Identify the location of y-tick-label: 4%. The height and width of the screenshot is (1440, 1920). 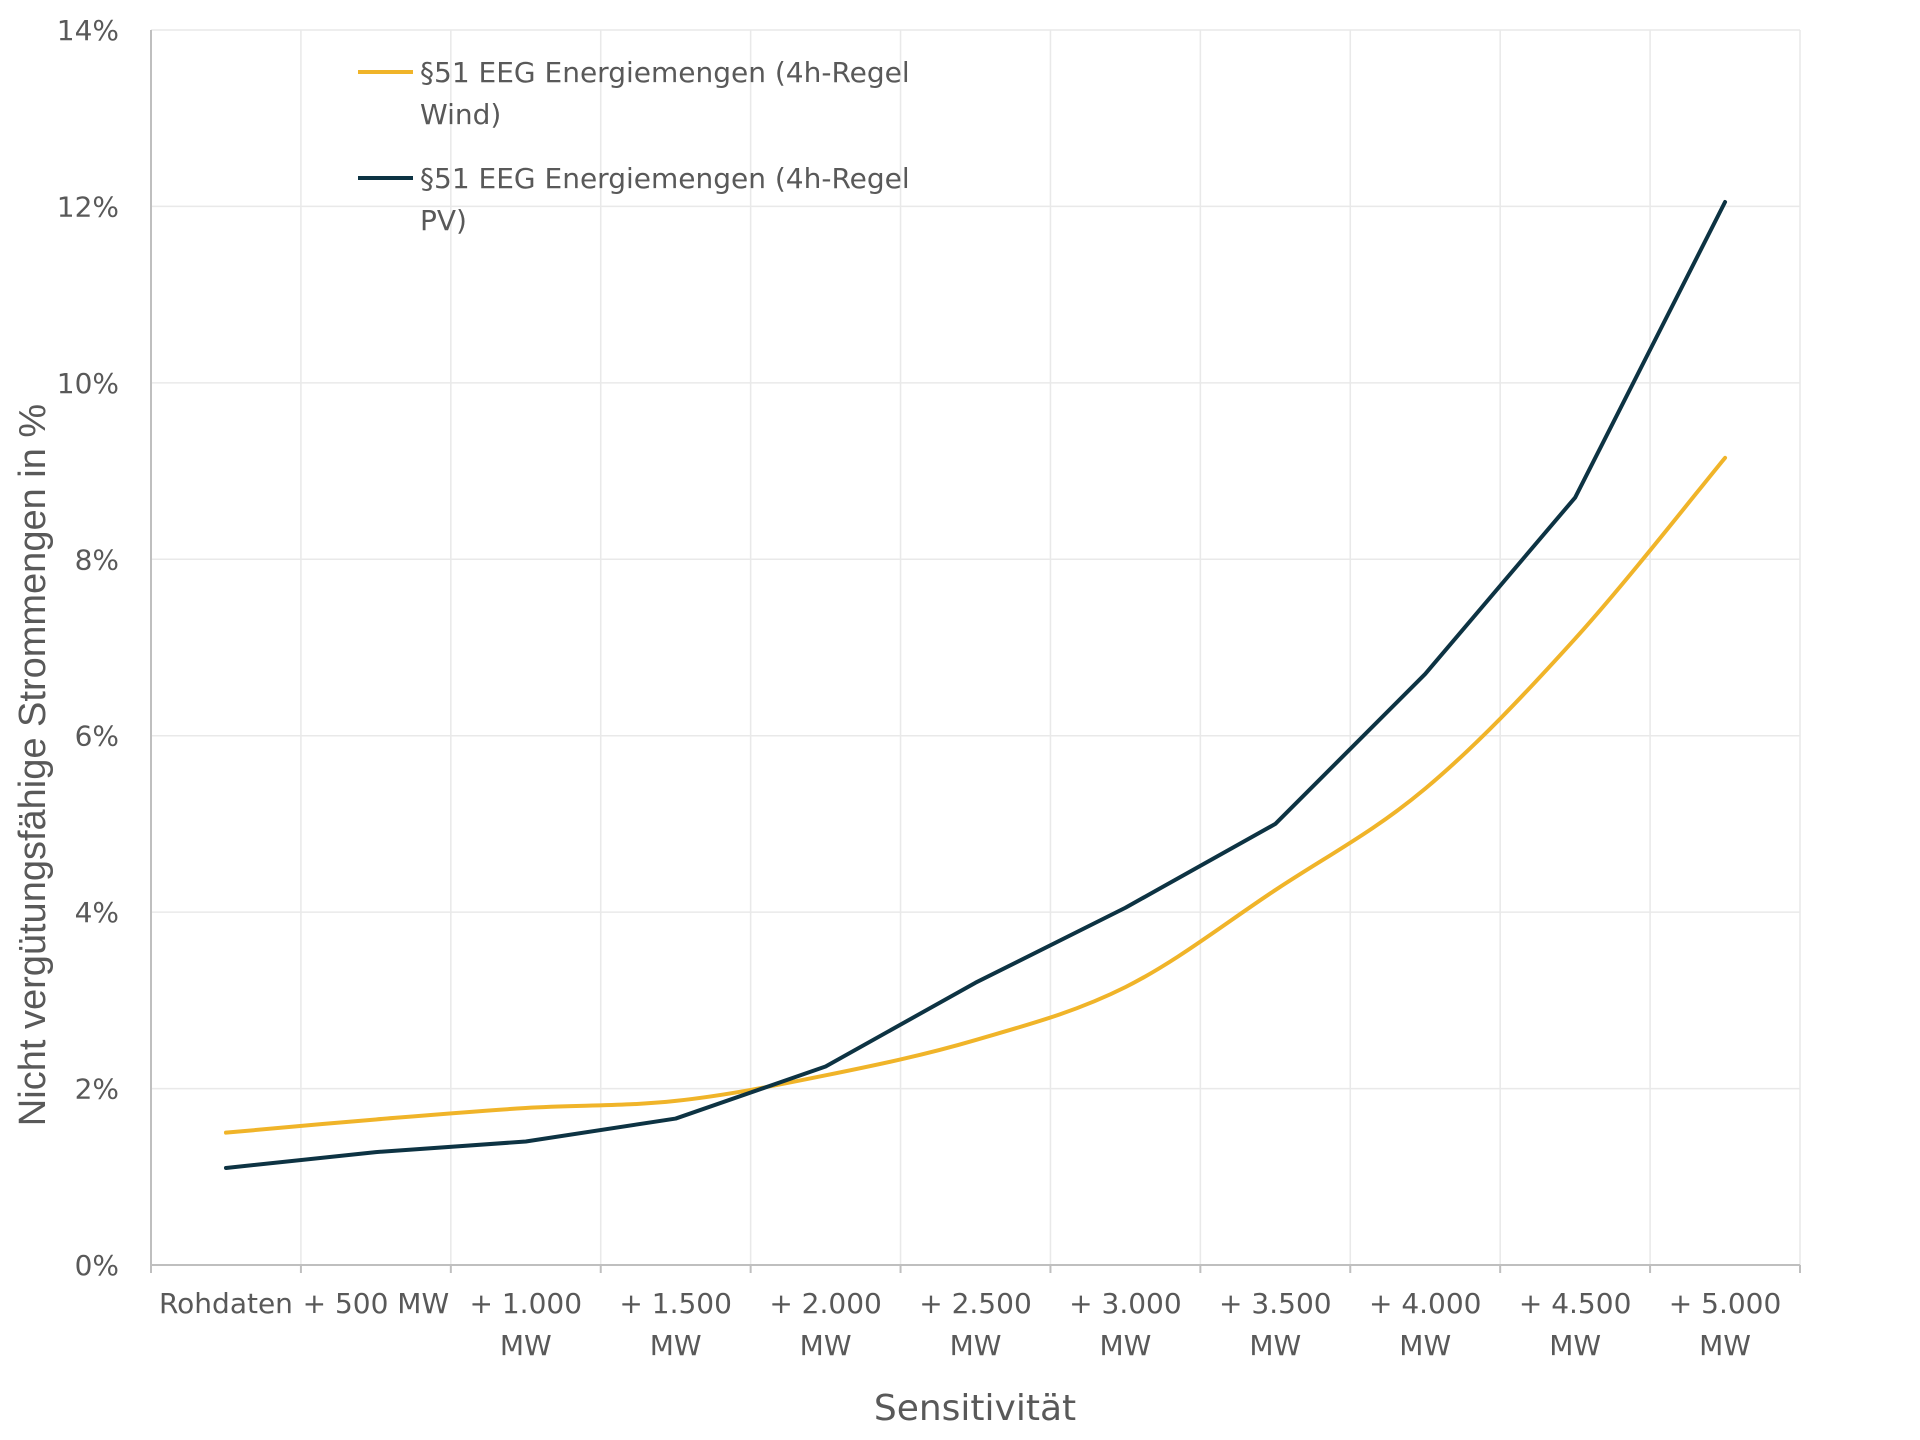
(97, 912).